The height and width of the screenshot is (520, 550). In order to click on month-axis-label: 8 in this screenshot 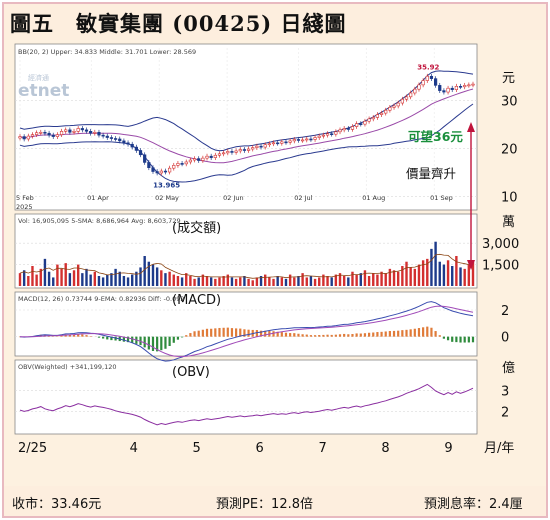, I will do `click(385, 448)`.